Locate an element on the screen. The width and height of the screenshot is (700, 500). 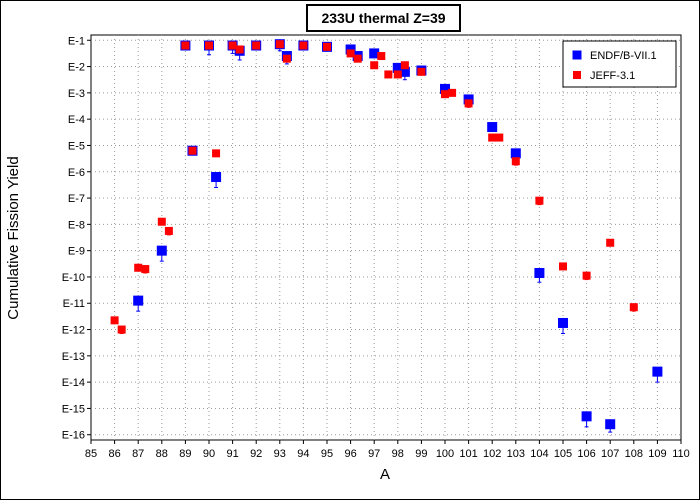
y-tick-label: E-7 is located at coordinates (76, 199).